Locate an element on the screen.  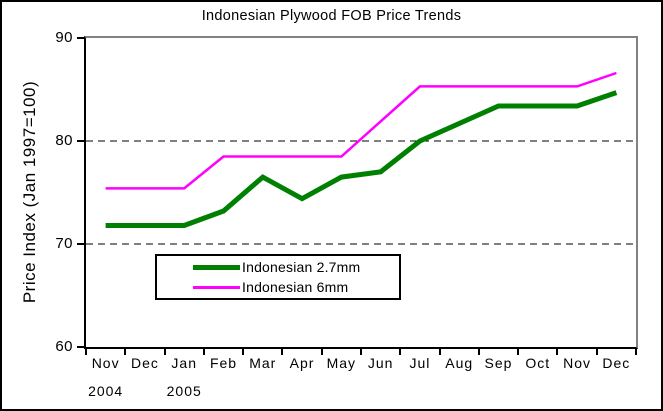
x-tick-label: May is located at coordinates (341, 363).